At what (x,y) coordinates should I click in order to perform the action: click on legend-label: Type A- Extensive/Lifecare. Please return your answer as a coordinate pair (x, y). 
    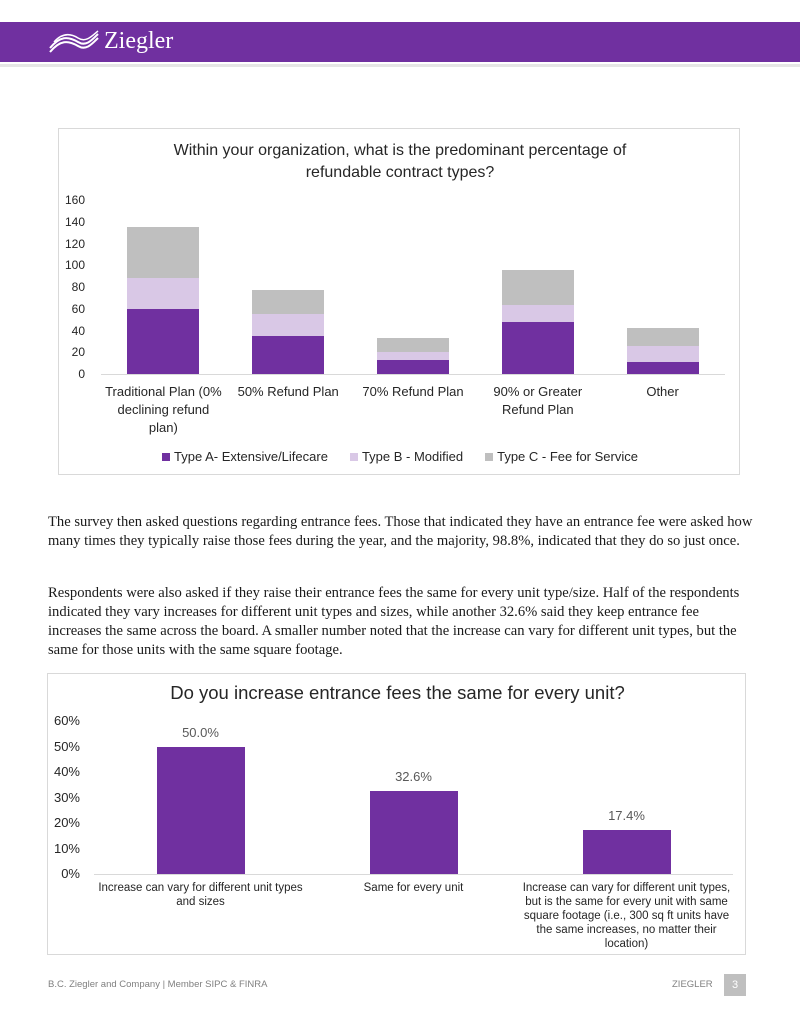
    Looking at the image, I should click on (251, 456).